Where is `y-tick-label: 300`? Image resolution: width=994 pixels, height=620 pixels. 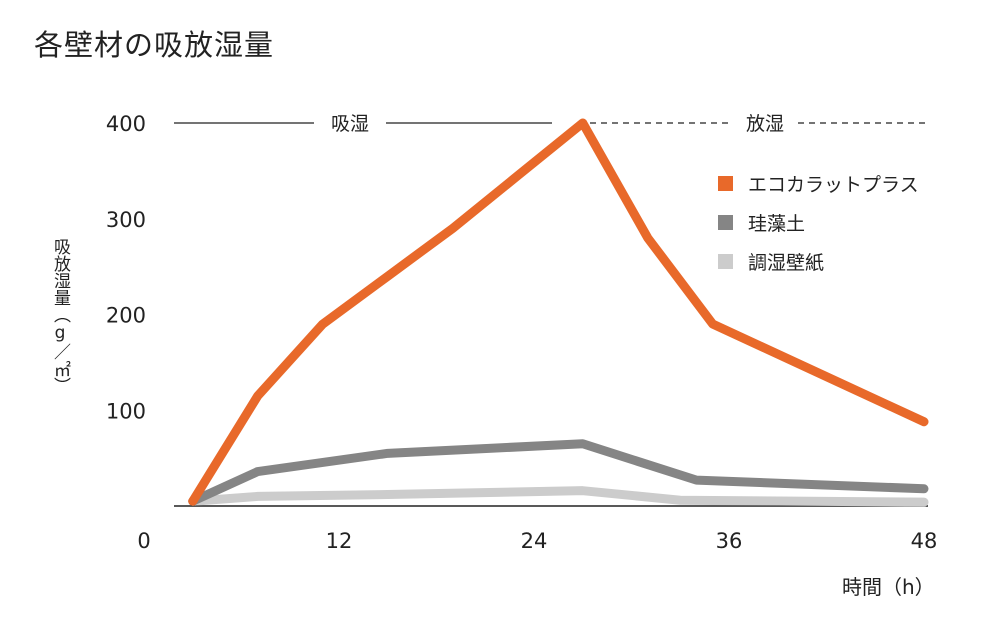
y-tick-label: 300 is located at coordinates (126, 220).